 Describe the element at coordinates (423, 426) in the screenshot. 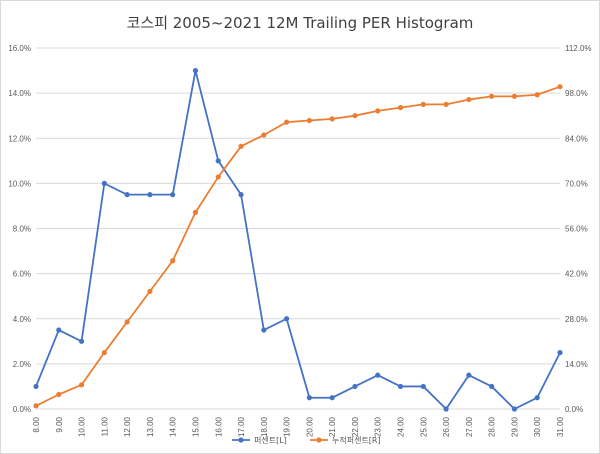

I see `x-tick-label: 25.00` at that location.